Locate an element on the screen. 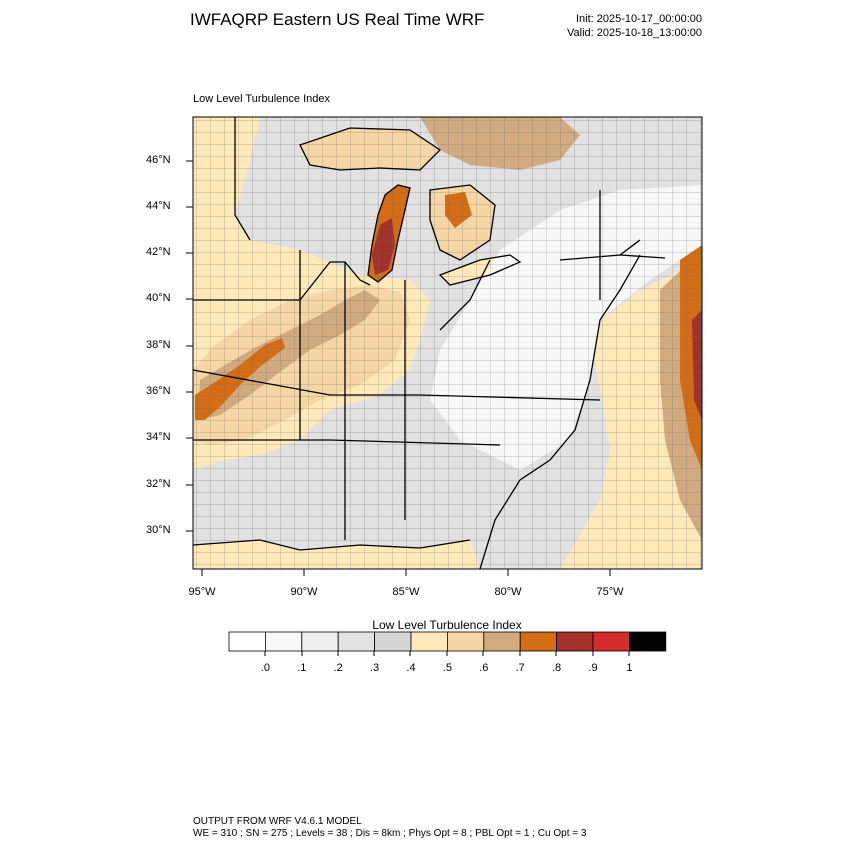 This screenshot has width=850, height=850. colorbar-label: .0 is located at coordinates (265, 668).